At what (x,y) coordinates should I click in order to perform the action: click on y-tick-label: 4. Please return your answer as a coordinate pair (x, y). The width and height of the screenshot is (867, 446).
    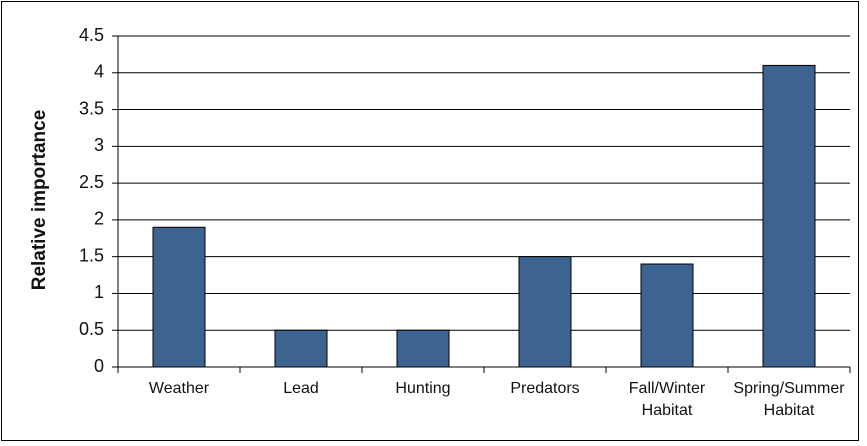
    Looking at the image, I should click on (99, 72).